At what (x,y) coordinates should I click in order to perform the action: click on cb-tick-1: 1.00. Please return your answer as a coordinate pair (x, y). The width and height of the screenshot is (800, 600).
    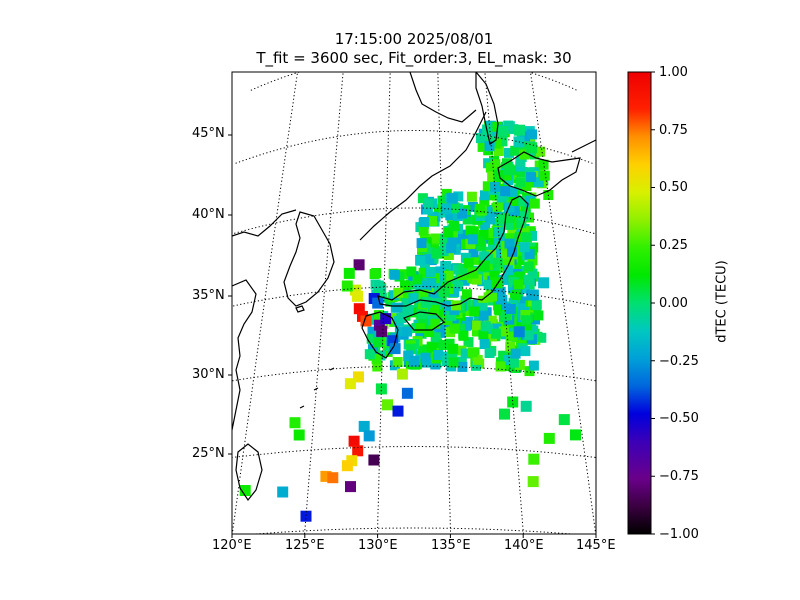
    Looking at the image, I should click on (673, 72).